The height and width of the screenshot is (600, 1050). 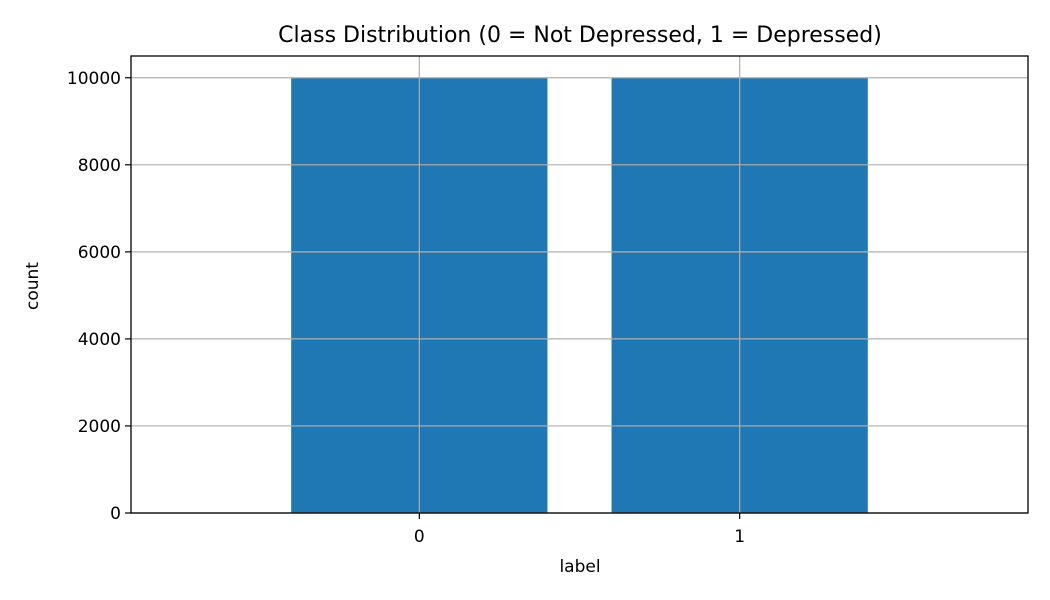 What do you see at coordinates (579, 567) in the screenshot?
I see `x-axis-label: label` at bounding box center [579, 567].